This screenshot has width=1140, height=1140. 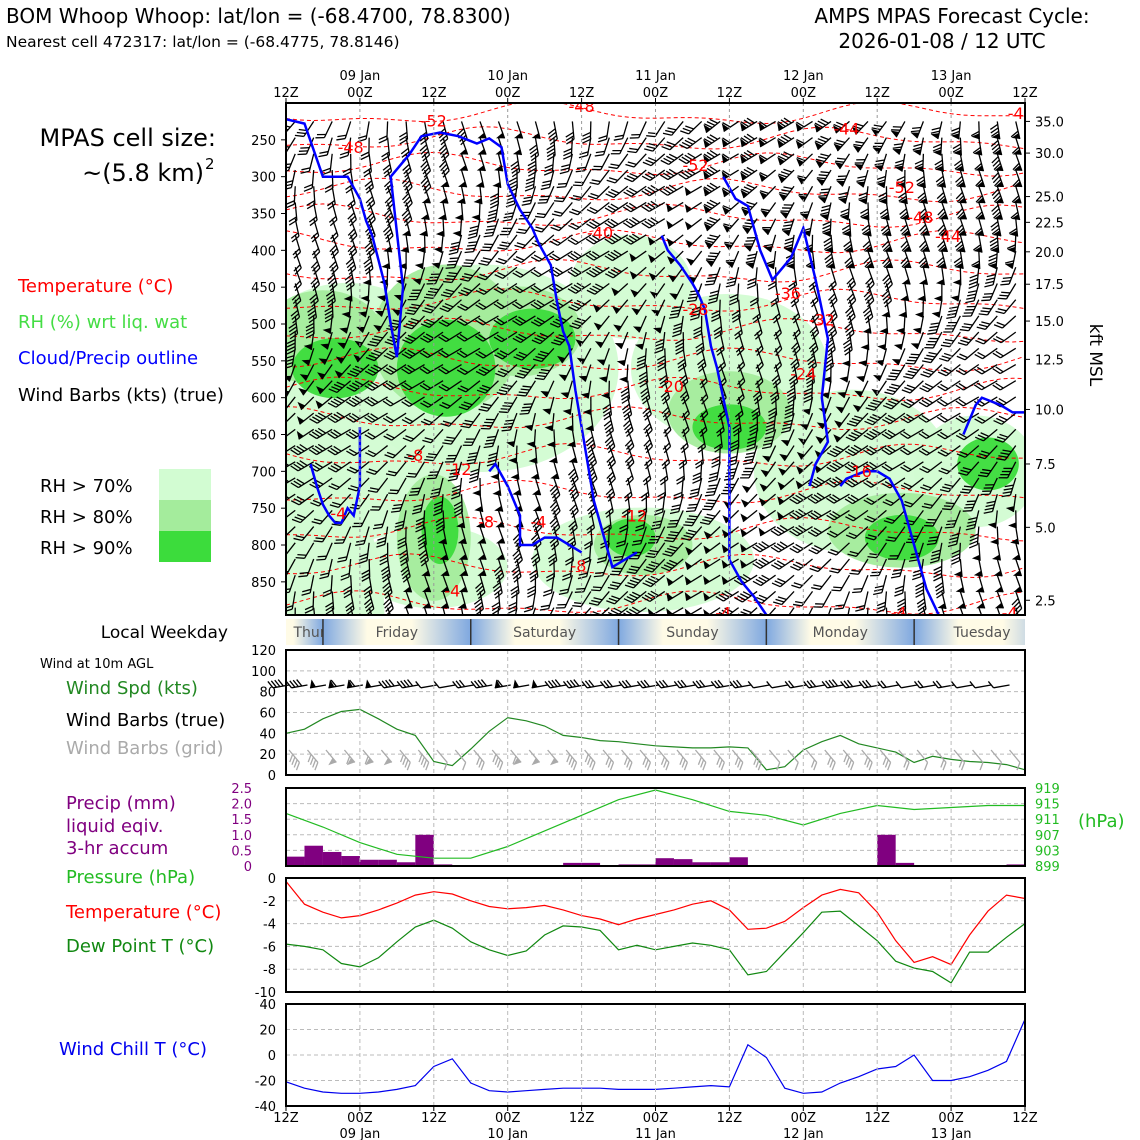 What do you see at coordinates (263, 325) in the screenshot?
I see `pressure-tick-label: 500` at bounding box center [263, 325].